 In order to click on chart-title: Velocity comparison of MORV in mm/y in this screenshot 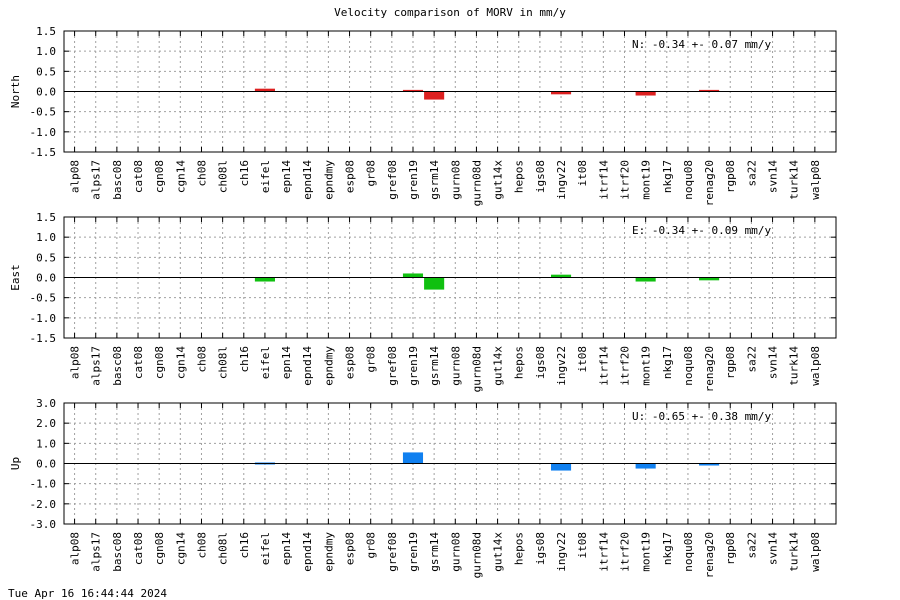, I will do `click(450, 12)`.